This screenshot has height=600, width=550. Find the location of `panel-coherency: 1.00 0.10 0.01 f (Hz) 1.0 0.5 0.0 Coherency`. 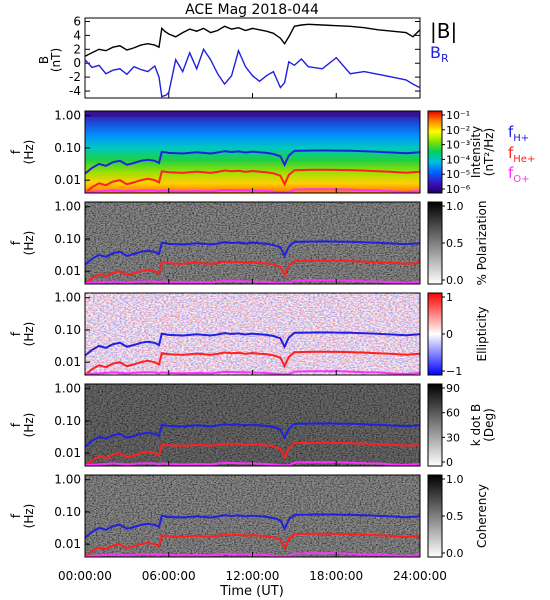

panel-coherency: 1.00 0.10 0.01 f (Hz) 1.0 0.5 0.0 Coherency is located at coordinates (249, 516).